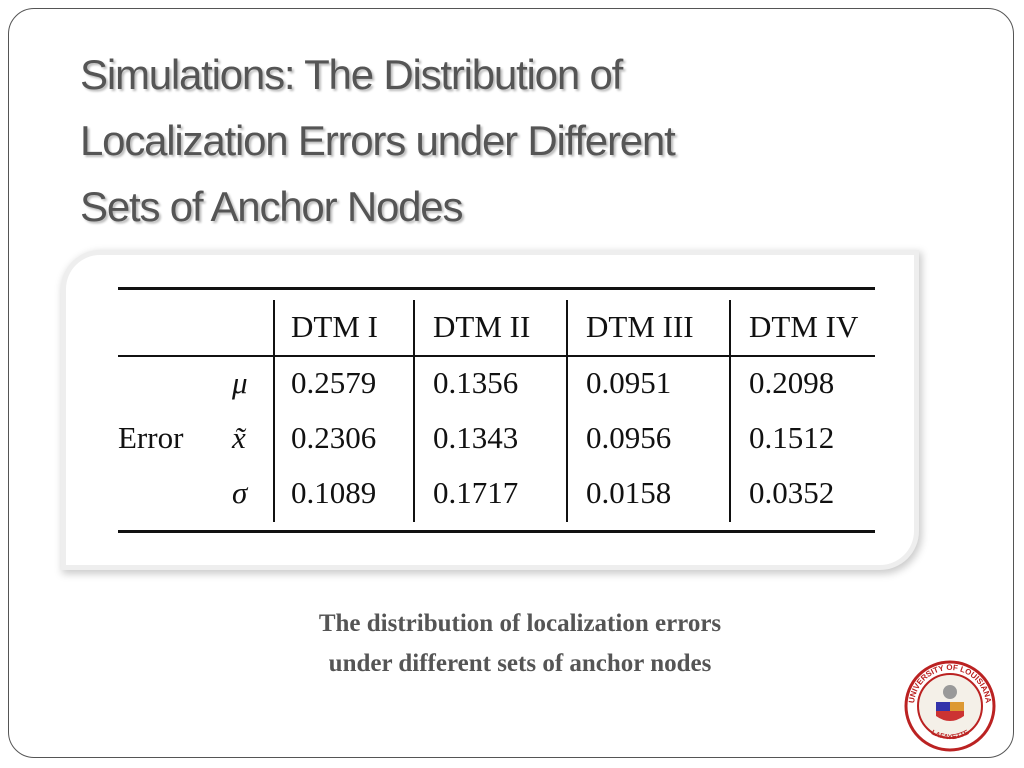 The image size is (1024, 768). What do you see at coordinates (476, 492) in the screenshot?
I see `table-cell: 0.1717` at bounding box center [476, 492].